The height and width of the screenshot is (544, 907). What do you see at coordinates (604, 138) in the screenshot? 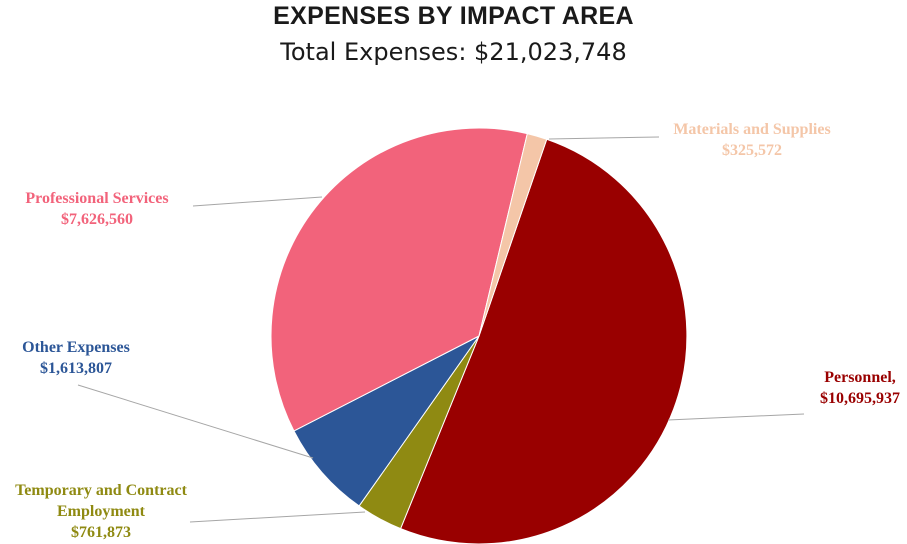
I see `leader-line-materials-and-supplies` at bounding box center [604, 138].